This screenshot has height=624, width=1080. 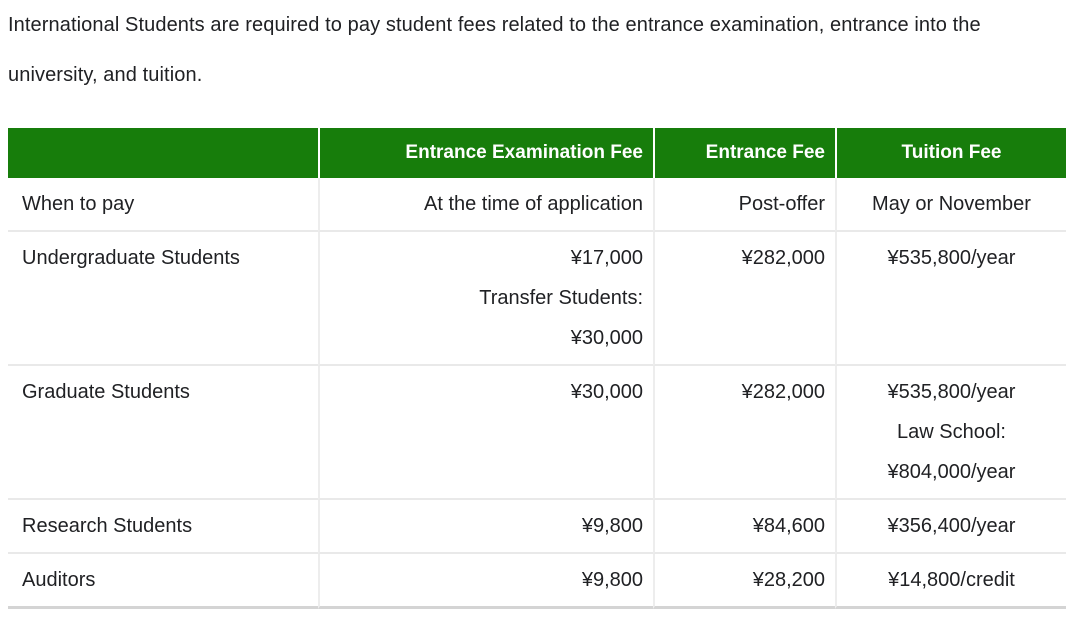 What do you see at coordinates (781, 204) in the screenshot?
I see `cell-line: Post-offer` at bounding box center [781, 204].